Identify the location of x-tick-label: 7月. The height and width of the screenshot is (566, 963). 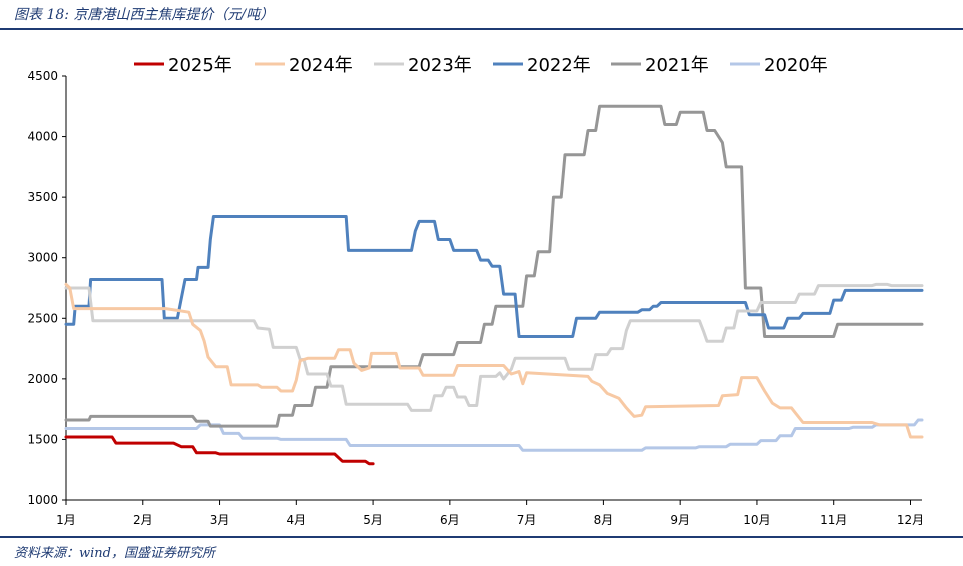
(527, 520).